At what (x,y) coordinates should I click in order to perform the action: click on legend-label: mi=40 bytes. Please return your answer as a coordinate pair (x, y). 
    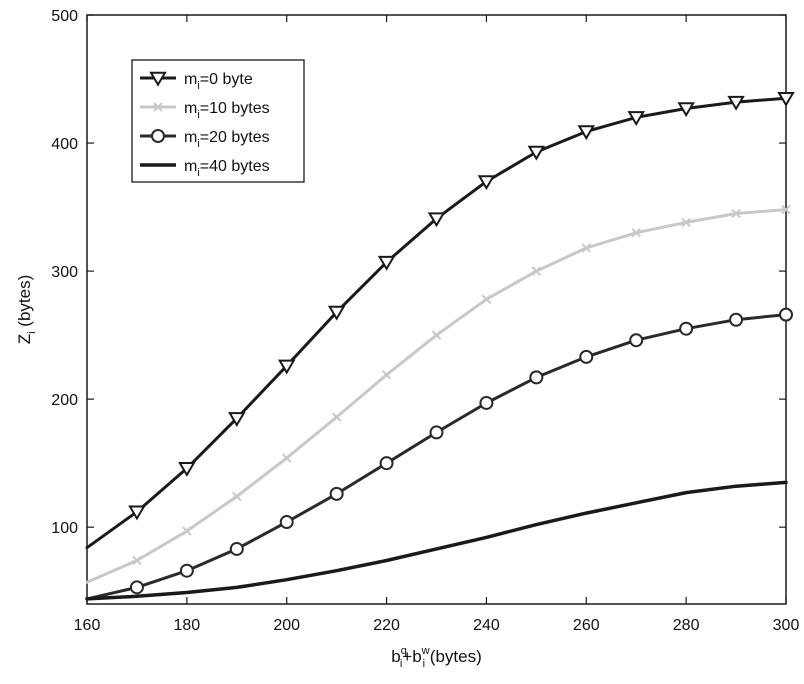
    Looking at the image, I should click on (227, 168).